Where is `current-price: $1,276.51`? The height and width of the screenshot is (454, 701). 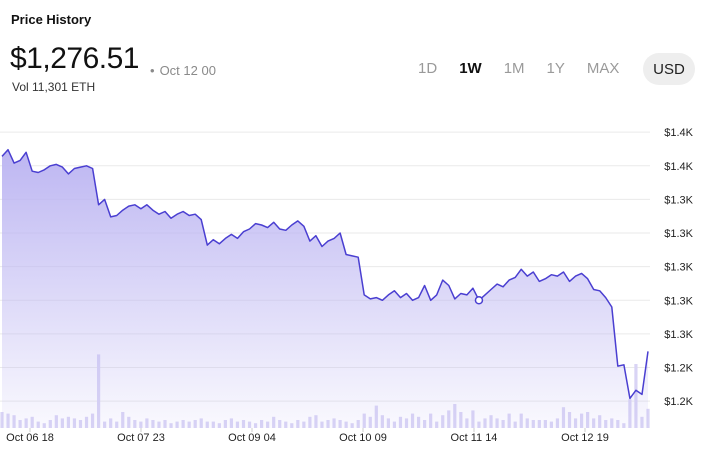 current-price: $1,276.51 is located at coordinates (74, 58).